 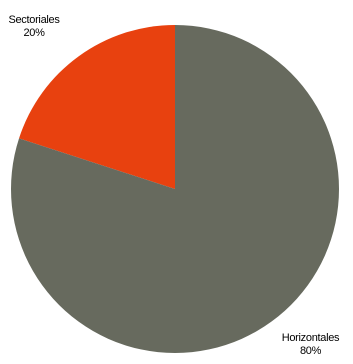 I want to click on slice-label-sectoriales: Sectoriales 20%, so click(x=34, y=27).